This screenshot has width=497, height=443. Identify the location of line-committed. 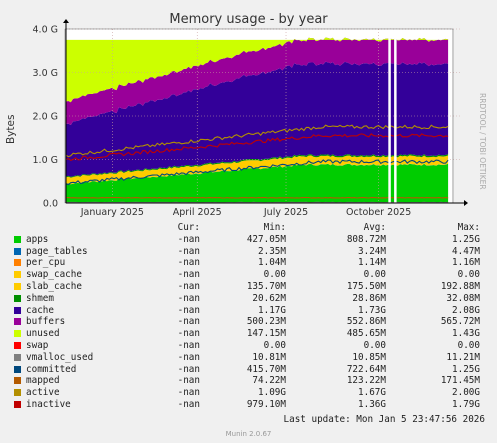
(257, 172).